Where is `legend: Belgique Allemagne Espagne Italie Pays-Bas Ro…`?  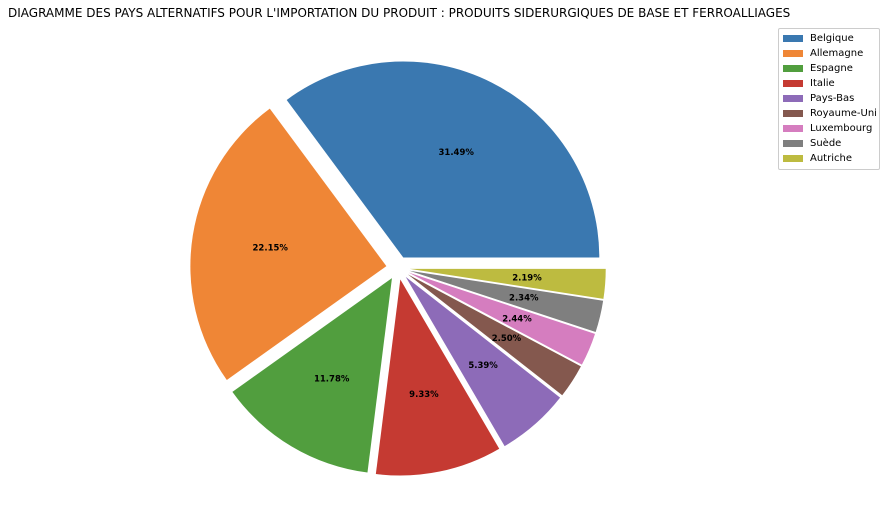 legend: Belgique Allemagne Espagne Italie Pays-Bas Ro… is located at coordinates (829, 99).